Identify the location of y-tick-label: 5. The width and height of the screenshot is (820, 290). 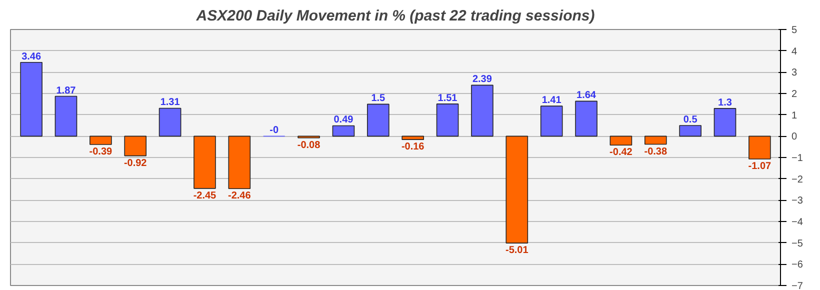
(795, 30).